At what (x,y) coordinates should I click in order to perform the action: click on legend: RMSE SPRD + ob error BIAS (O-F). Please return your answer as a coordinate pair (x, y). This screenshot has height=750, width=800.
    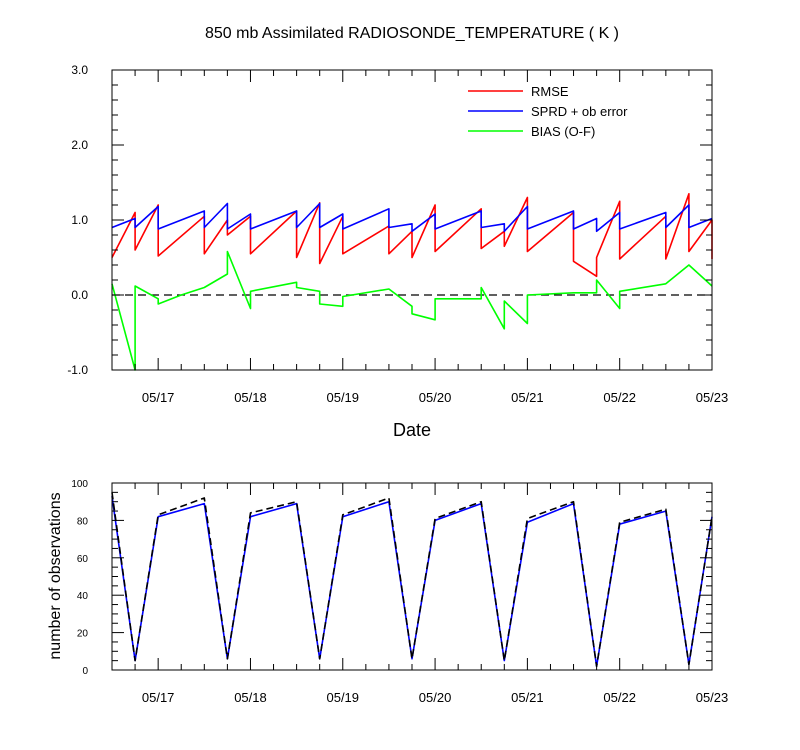
    Looking at the image, I should click on (548, 111).